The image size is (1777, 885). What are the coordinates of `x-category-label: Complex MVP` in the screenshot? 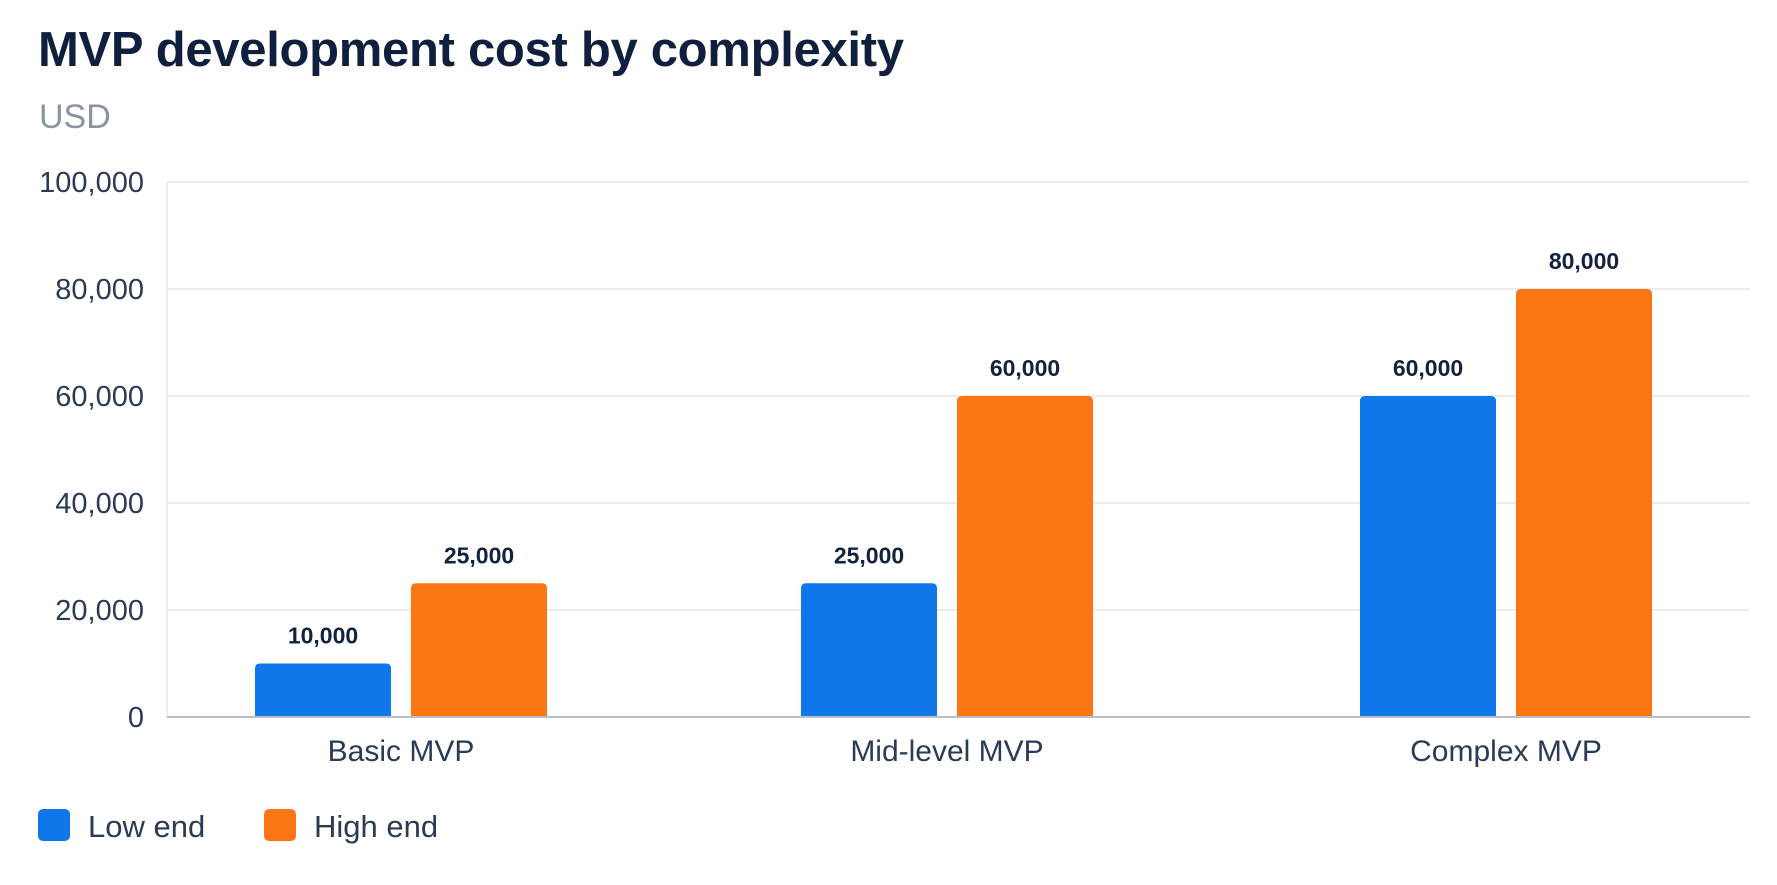 It's located at (1506, 751).